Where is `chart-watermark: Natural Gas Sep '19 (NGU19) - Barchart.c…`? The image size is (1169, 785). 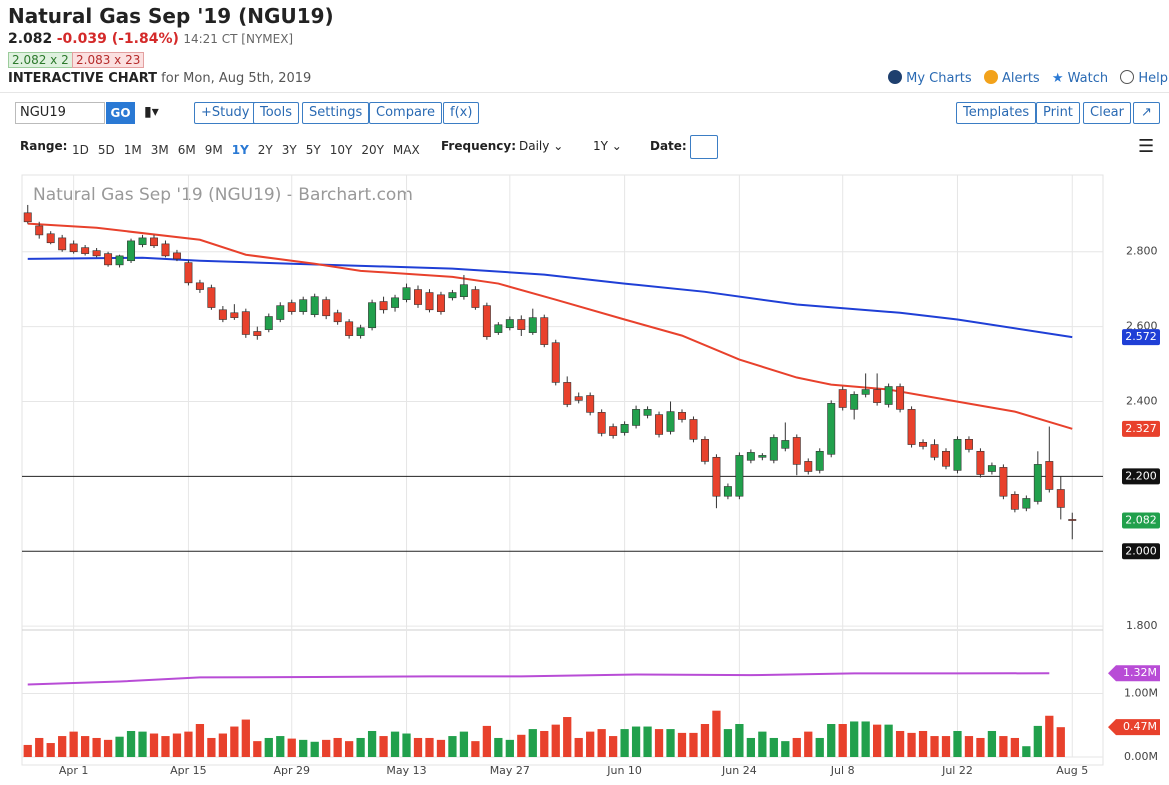 chart-watermark: Natural Gas Sep '19 (NGU19) - Barchart.c… is located at coordinates (223, 195).